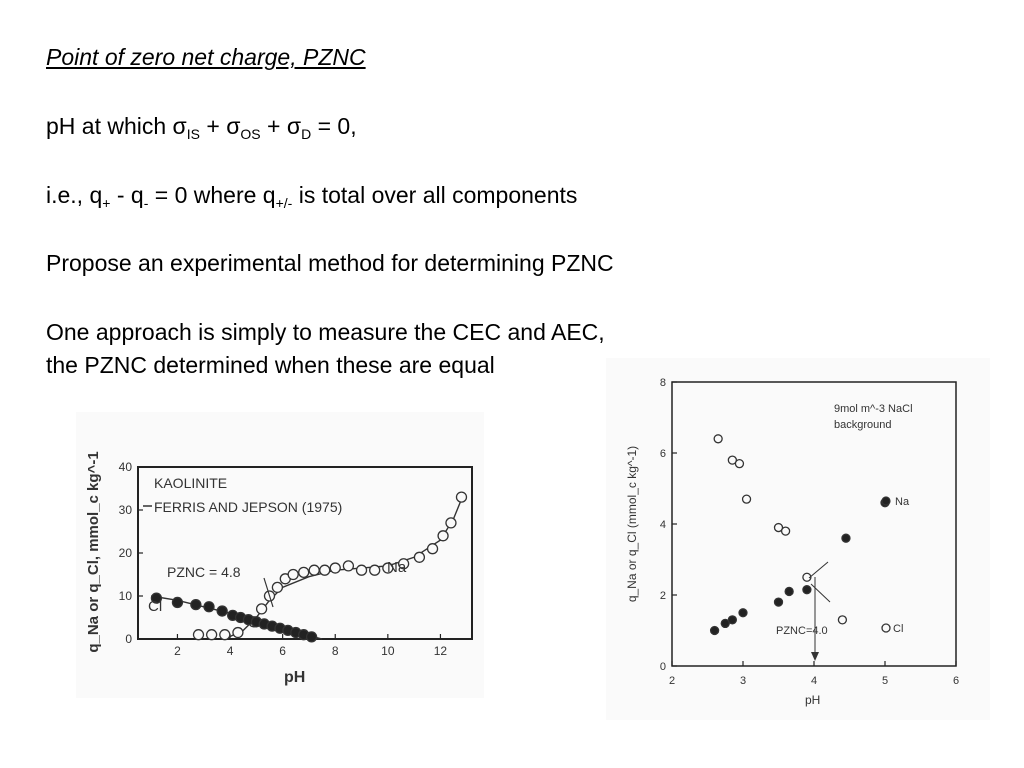  I want to click on y-tick-label: 30, so click(126, 510).